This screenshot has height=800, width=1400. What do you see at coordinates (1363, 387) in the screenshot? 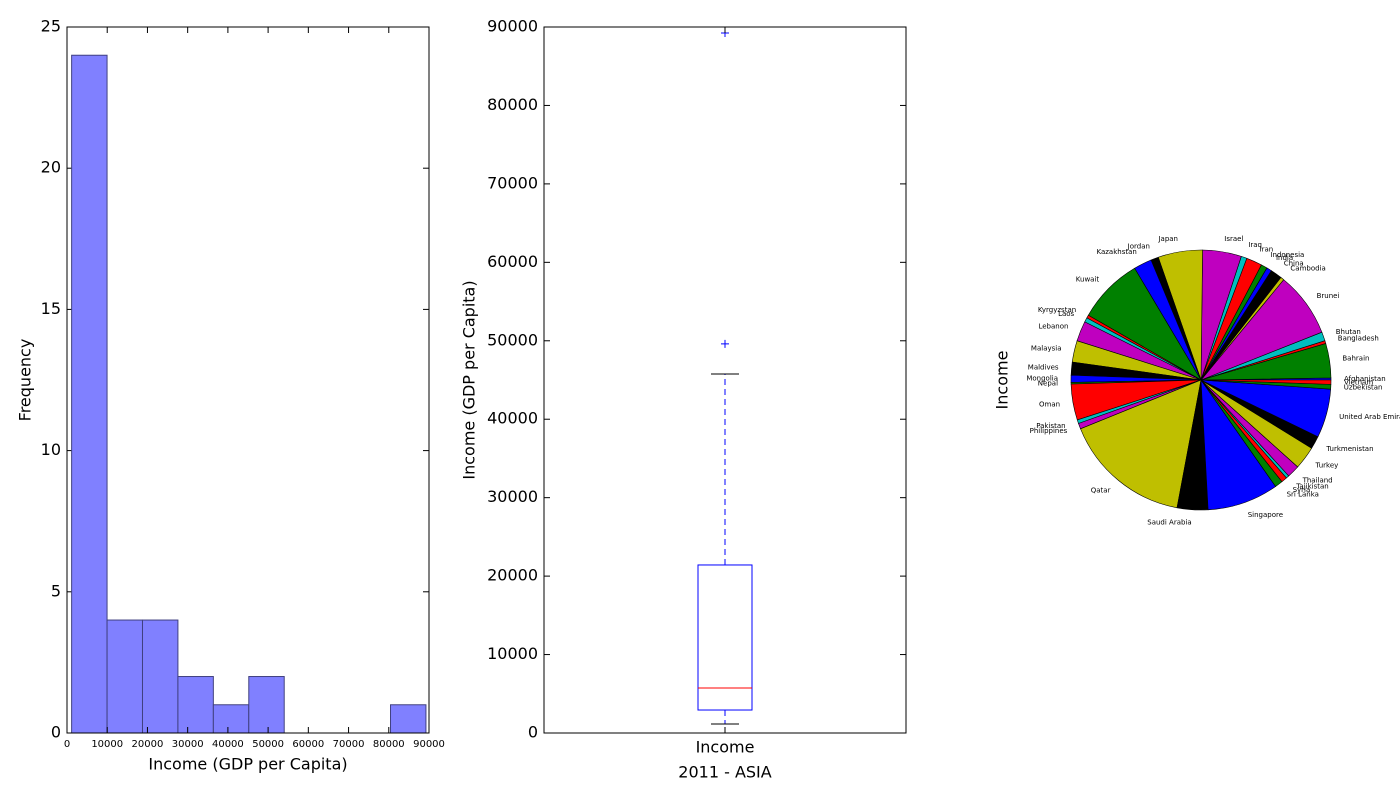
I see `pie-label: Uzbekistan` at bounding box center [1363, 387].